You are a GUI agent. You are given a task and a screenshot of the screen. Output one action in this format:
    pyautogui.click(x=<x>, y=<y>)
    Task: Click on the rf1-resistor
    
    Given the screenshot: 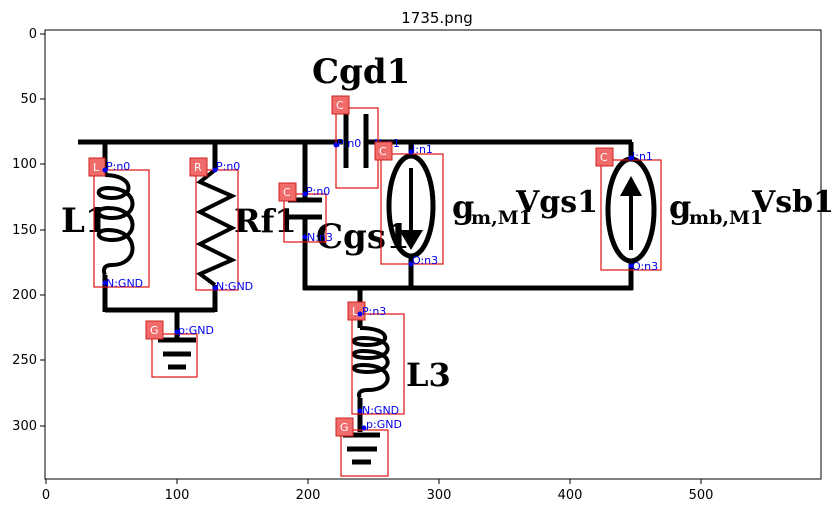 What is the action you would take?
    pyautogui.click(x=216, y=227)
    